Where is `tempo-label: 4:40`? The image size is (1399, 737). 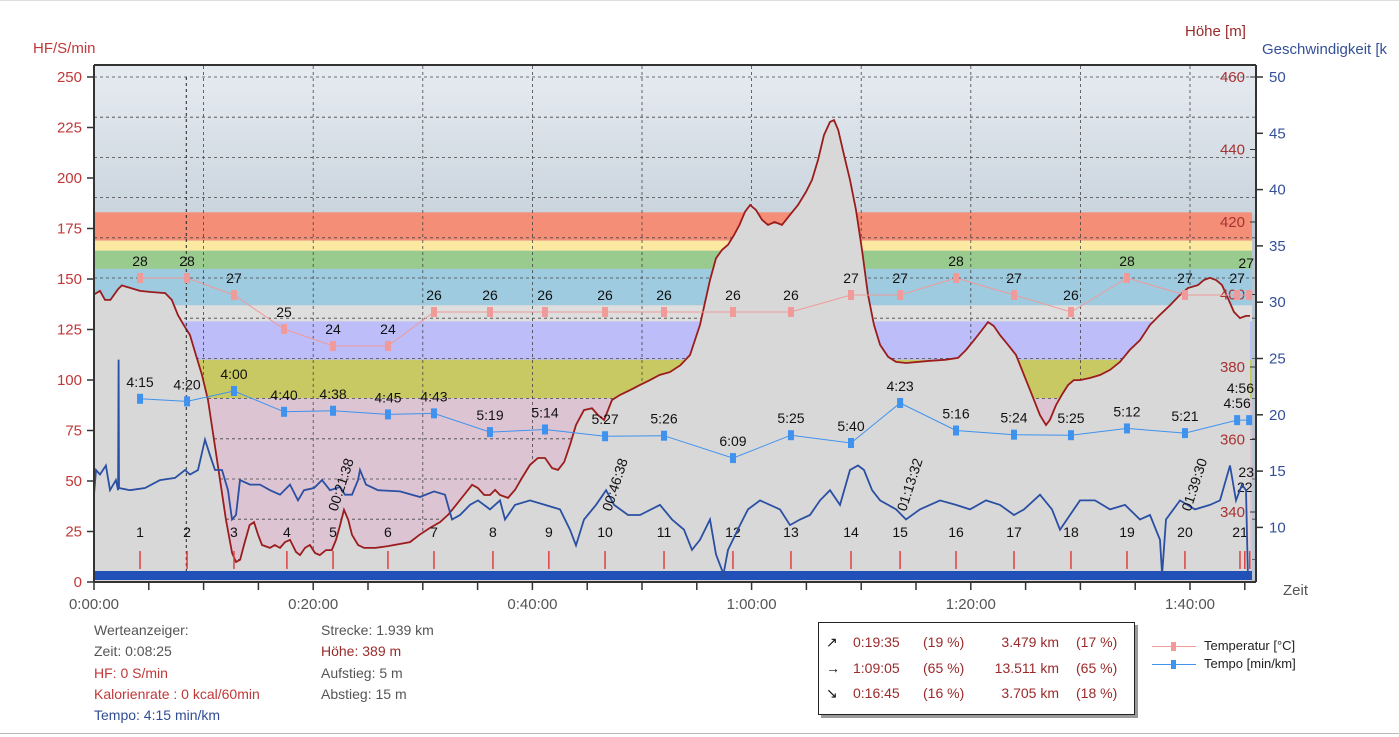
tempo-label: 4:40 is located at coordinates (283, 395).